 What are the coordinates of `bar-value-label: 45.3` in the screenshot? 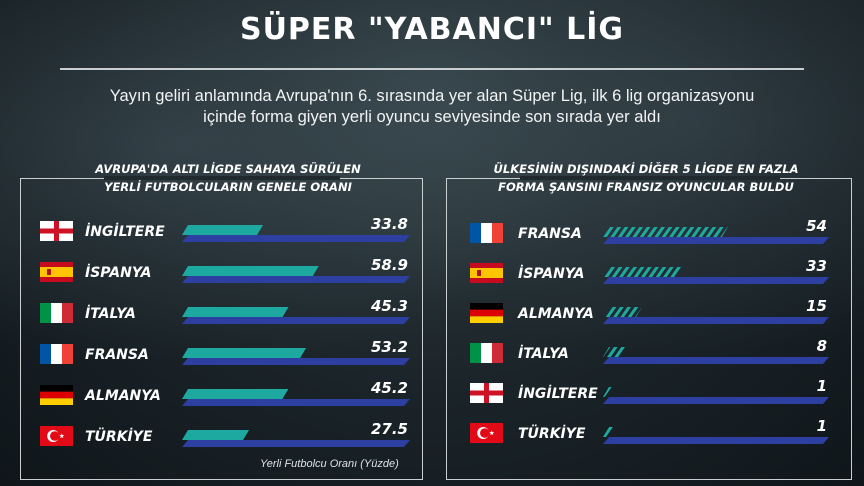 It's located at (389, 306).